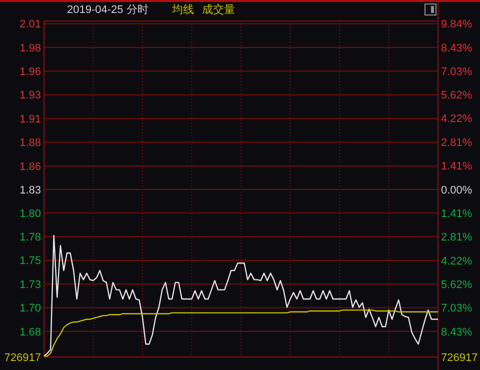 Image resolution: width=480 pixels, height=370 pixels. What do you see at coordinates (218, 9) in the screenshot?
I see `text: 成交量` at bounding box center [218, 9].